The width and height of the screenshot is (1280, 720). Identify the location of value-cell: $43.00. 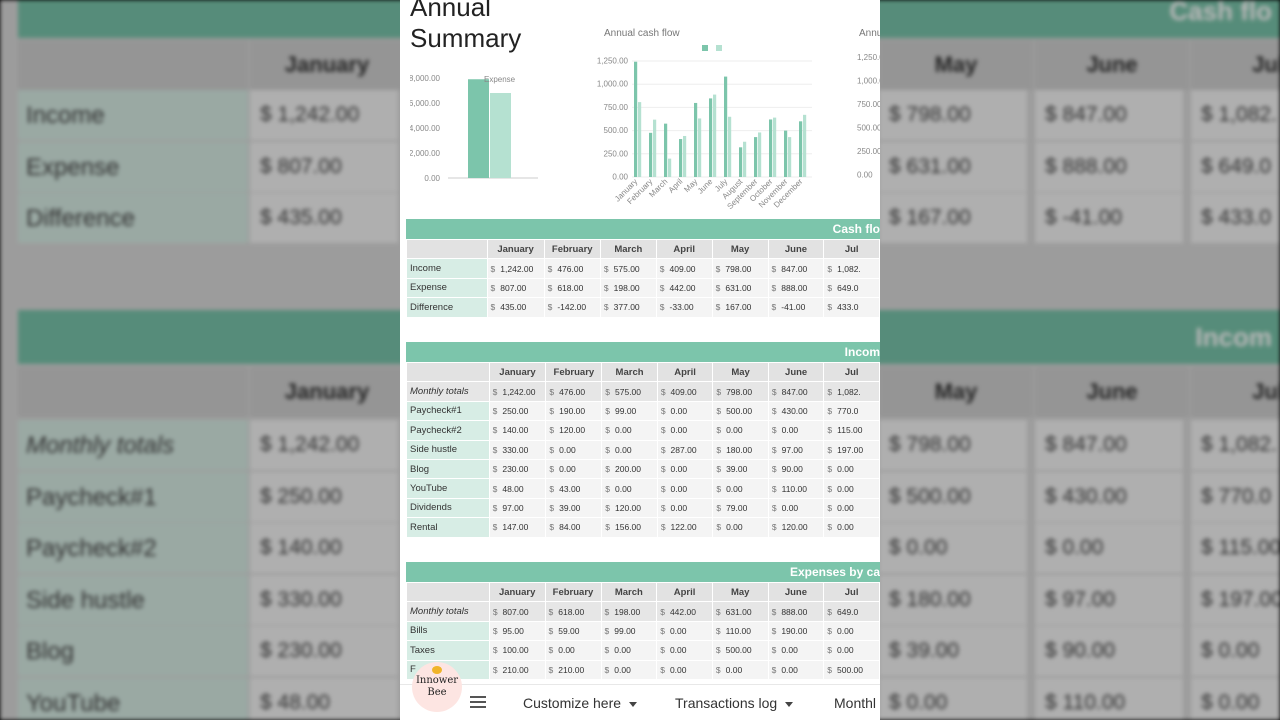
(574, 488).